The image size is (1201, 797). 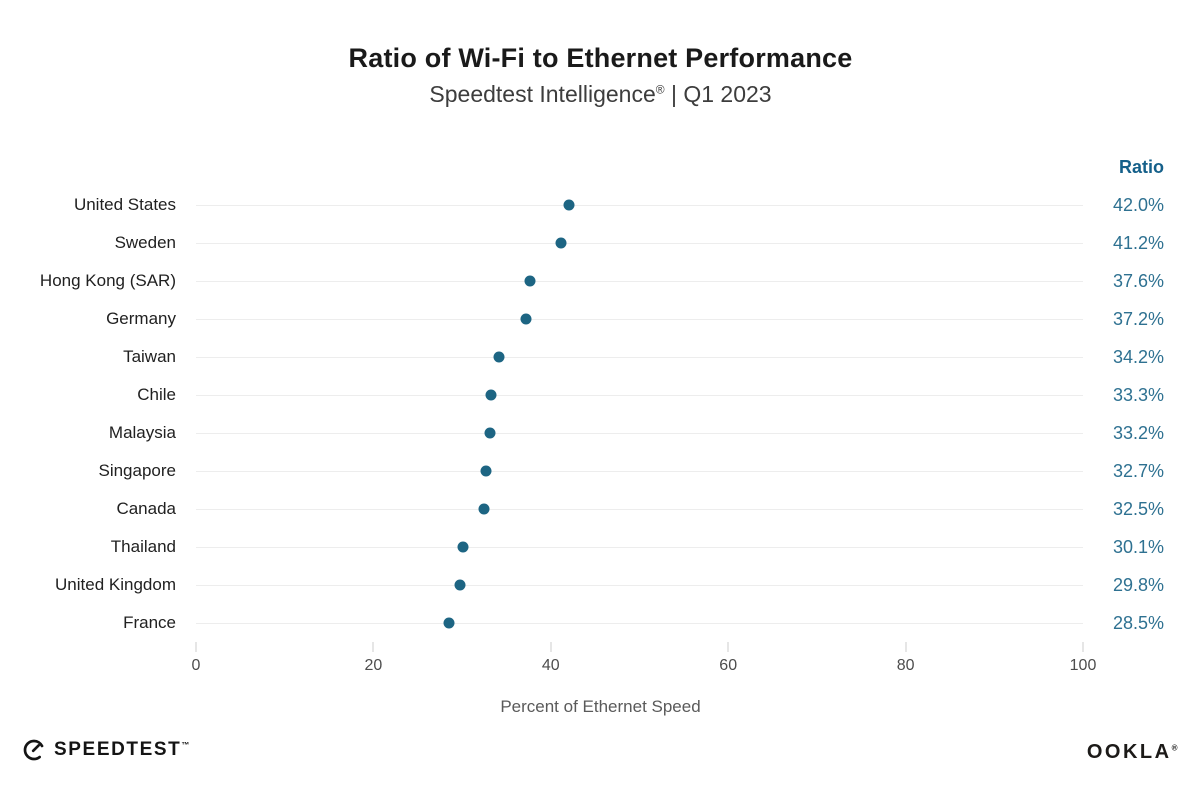 What do you see at coordinates (1083, 665) in the screenshot?
I see `x-tick-label: 100` at bounding box center [1083, 665].